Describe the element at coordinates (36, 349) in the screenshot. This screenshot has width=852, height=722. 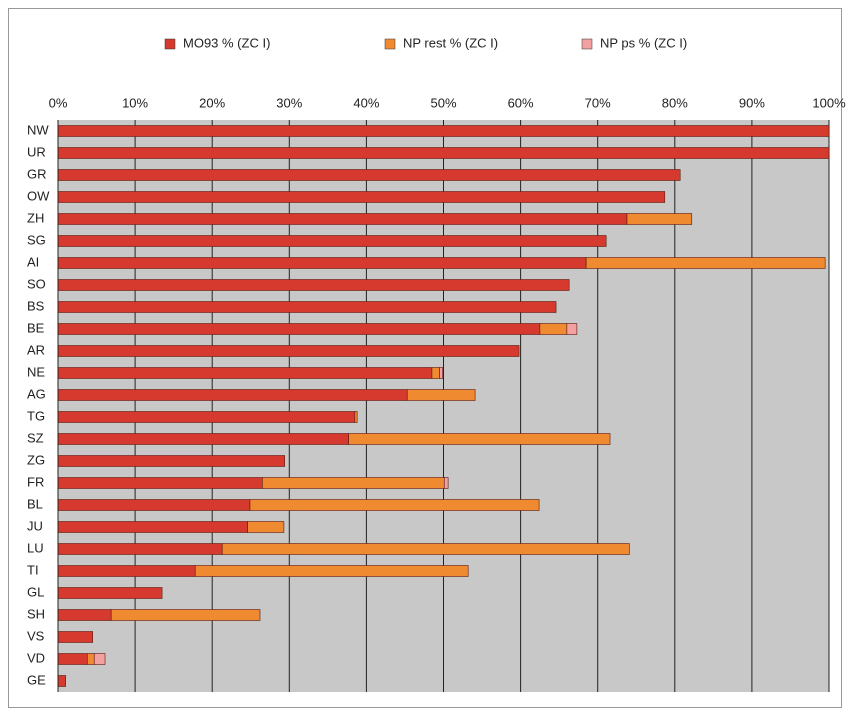
I see `y-tick-label: AR` at that location.